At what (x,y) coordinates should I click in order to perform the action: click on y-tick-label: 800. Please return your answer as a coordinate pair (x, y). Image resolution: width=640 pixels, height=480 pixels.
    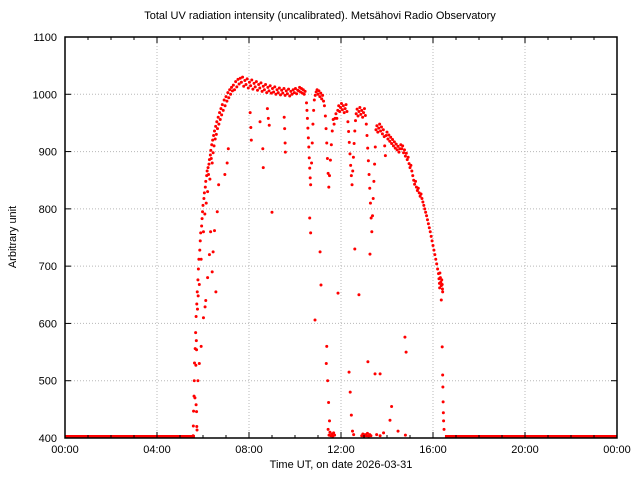
    Looking at the image, I should click on (48, 210).